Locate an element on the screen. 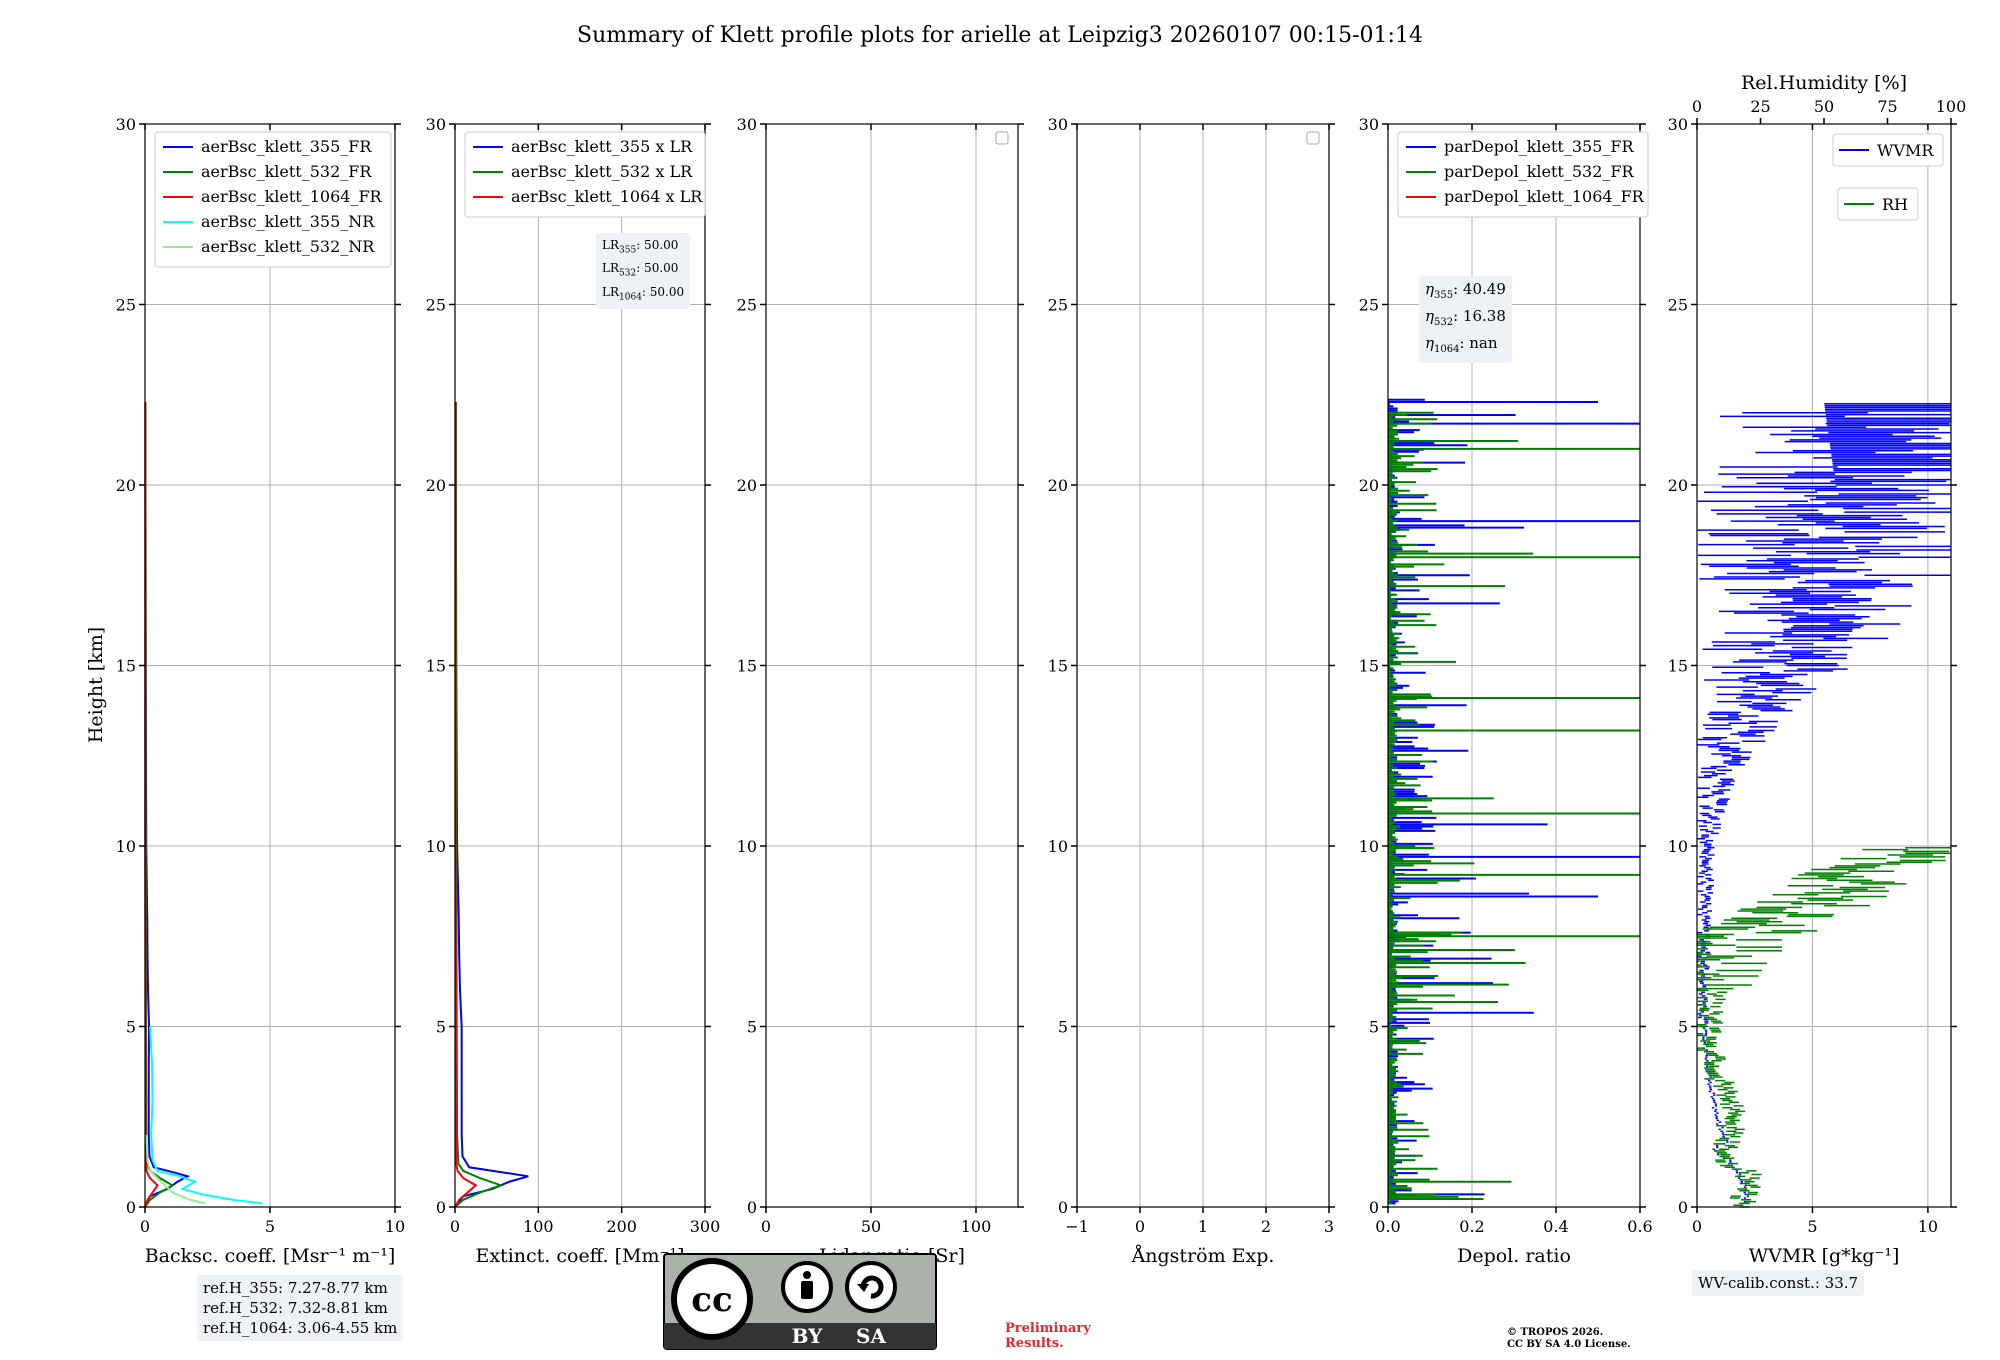  legend-label: aerBsc_klett_532_NR is located at coordinates (288, 246).